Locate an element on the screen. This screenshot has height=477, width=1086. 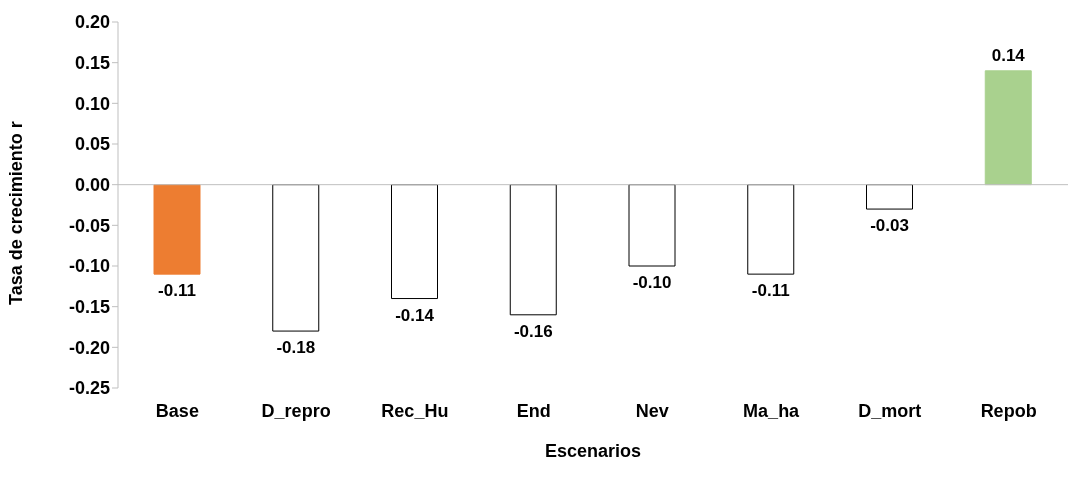
data-label: -0.03 is located at coordinates (889, 226).